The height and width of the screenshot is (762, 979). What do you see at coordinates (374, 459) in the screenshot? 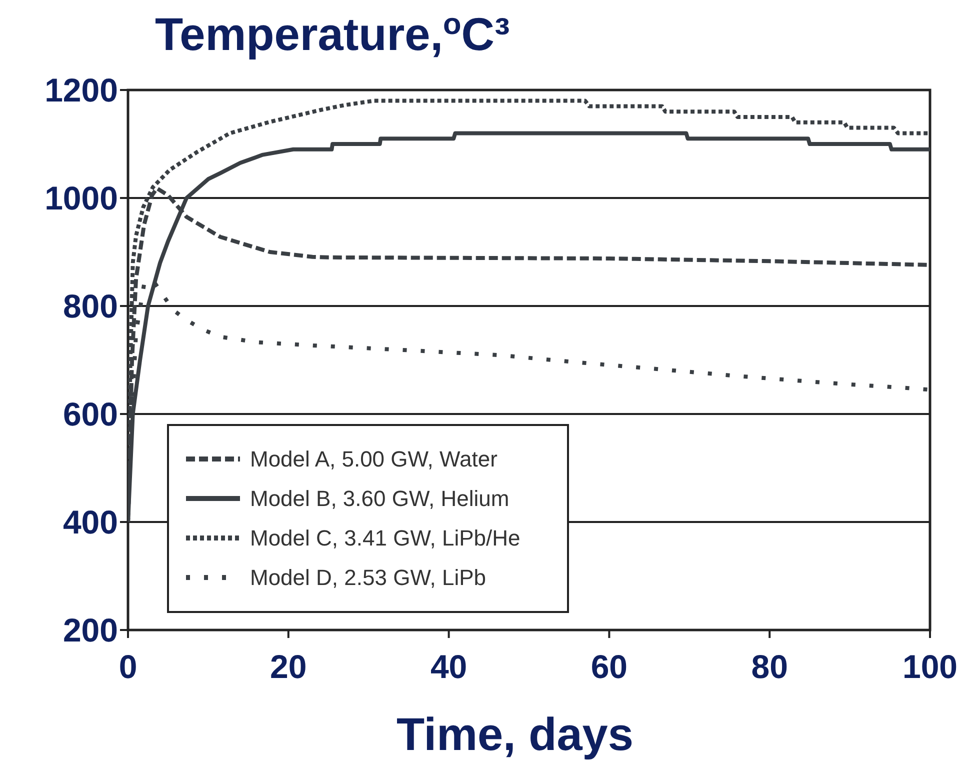
I see `legend-label: Model A, 5.00 GW, Water` at bounding box center [374, 459].